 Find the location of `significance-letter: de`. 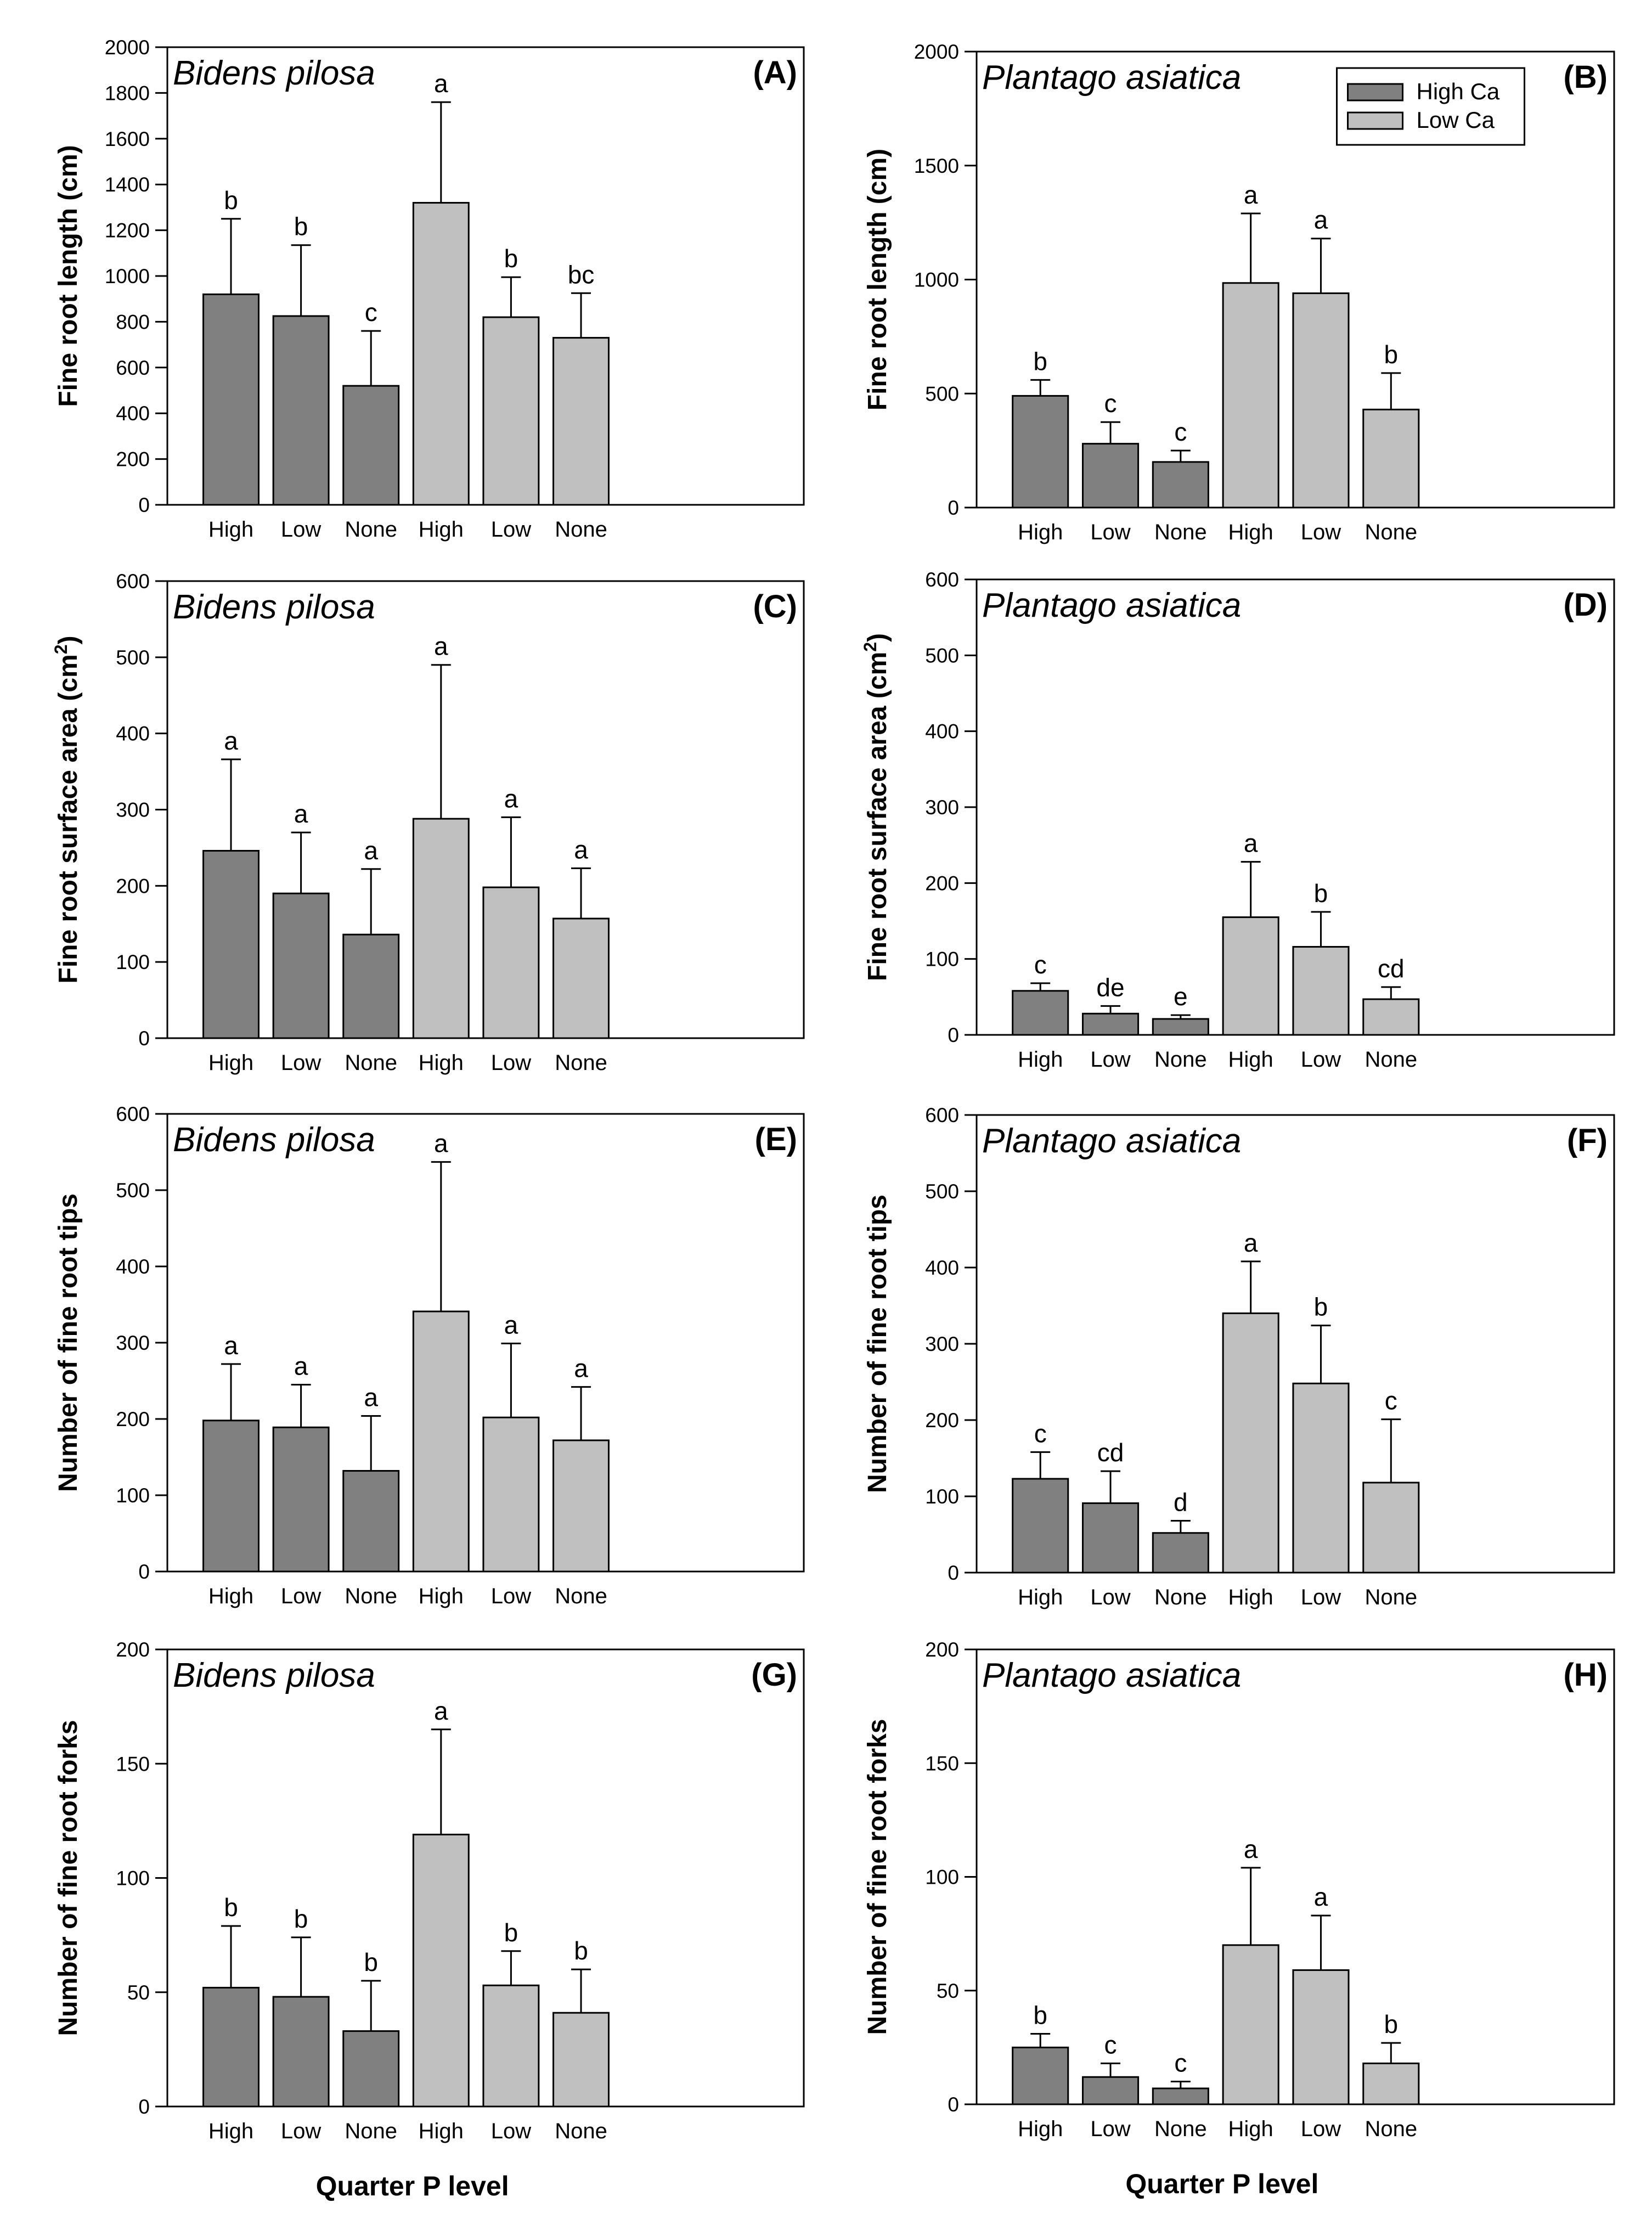

significance-letter: de is located at coordinates (1110, 987).